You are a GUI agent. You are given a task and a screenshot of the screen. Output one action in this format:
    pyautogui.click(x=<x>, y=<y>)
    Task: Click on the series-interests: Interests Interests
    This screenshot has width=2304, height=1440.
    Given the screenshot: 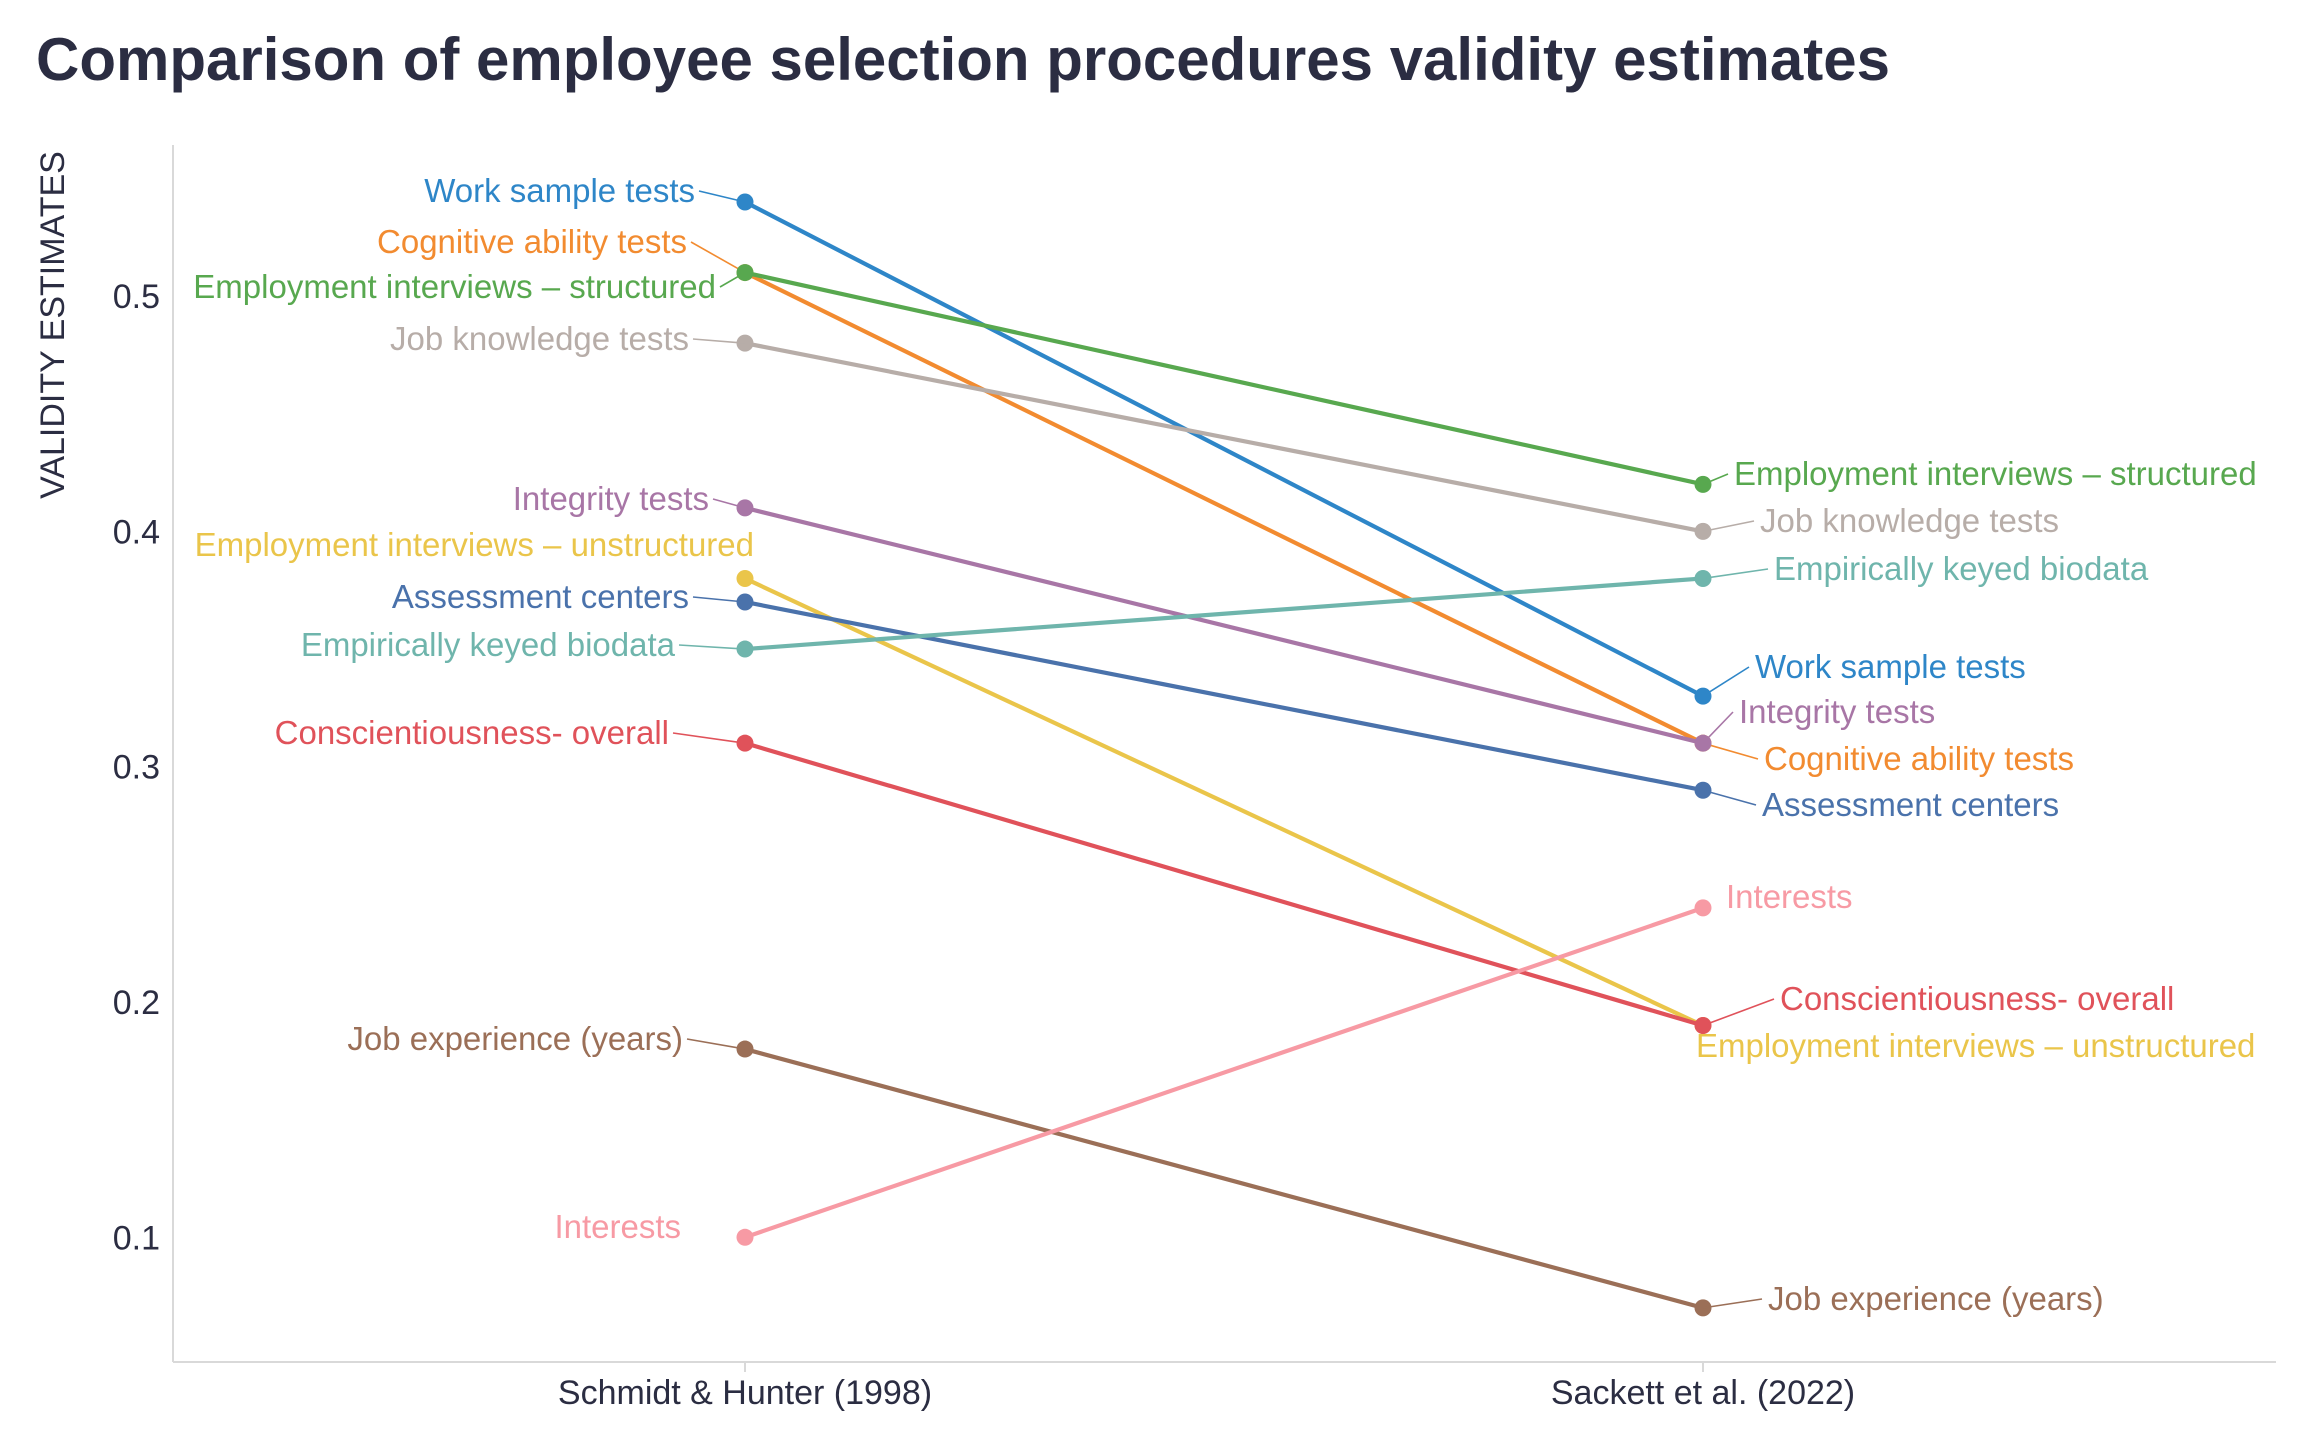 What is the action you would take?
    pyautogui.click(x=1203, y=1062)
    